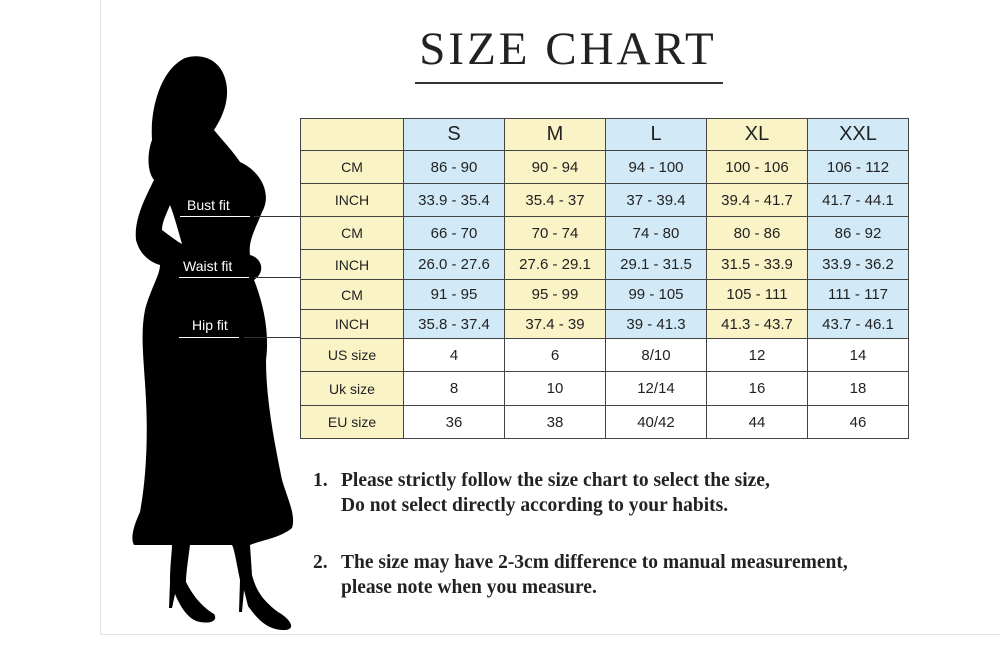 The image size is (1000, 663). Describe the element at coordinates (454, 324) in the screenshot. I see `table-cell: 35.8 - 37.4` at that location.